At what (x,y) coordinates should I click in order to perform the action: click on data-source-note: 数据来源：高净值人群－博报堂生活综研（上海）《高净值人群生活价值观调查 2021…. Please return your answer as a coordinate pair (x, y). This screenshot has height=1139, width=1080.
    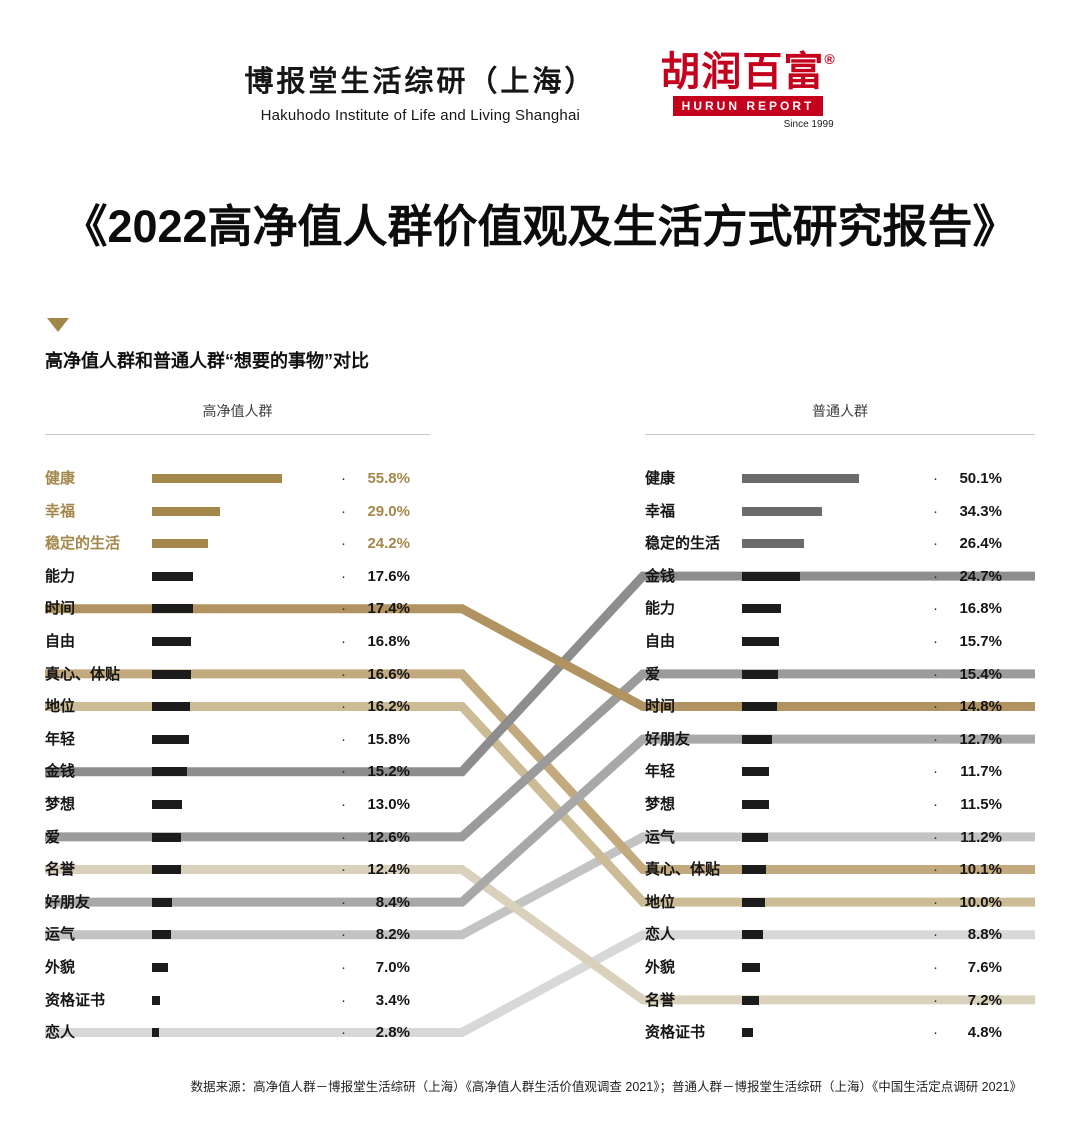
    Looking at the image, I should click on (606, 1087).